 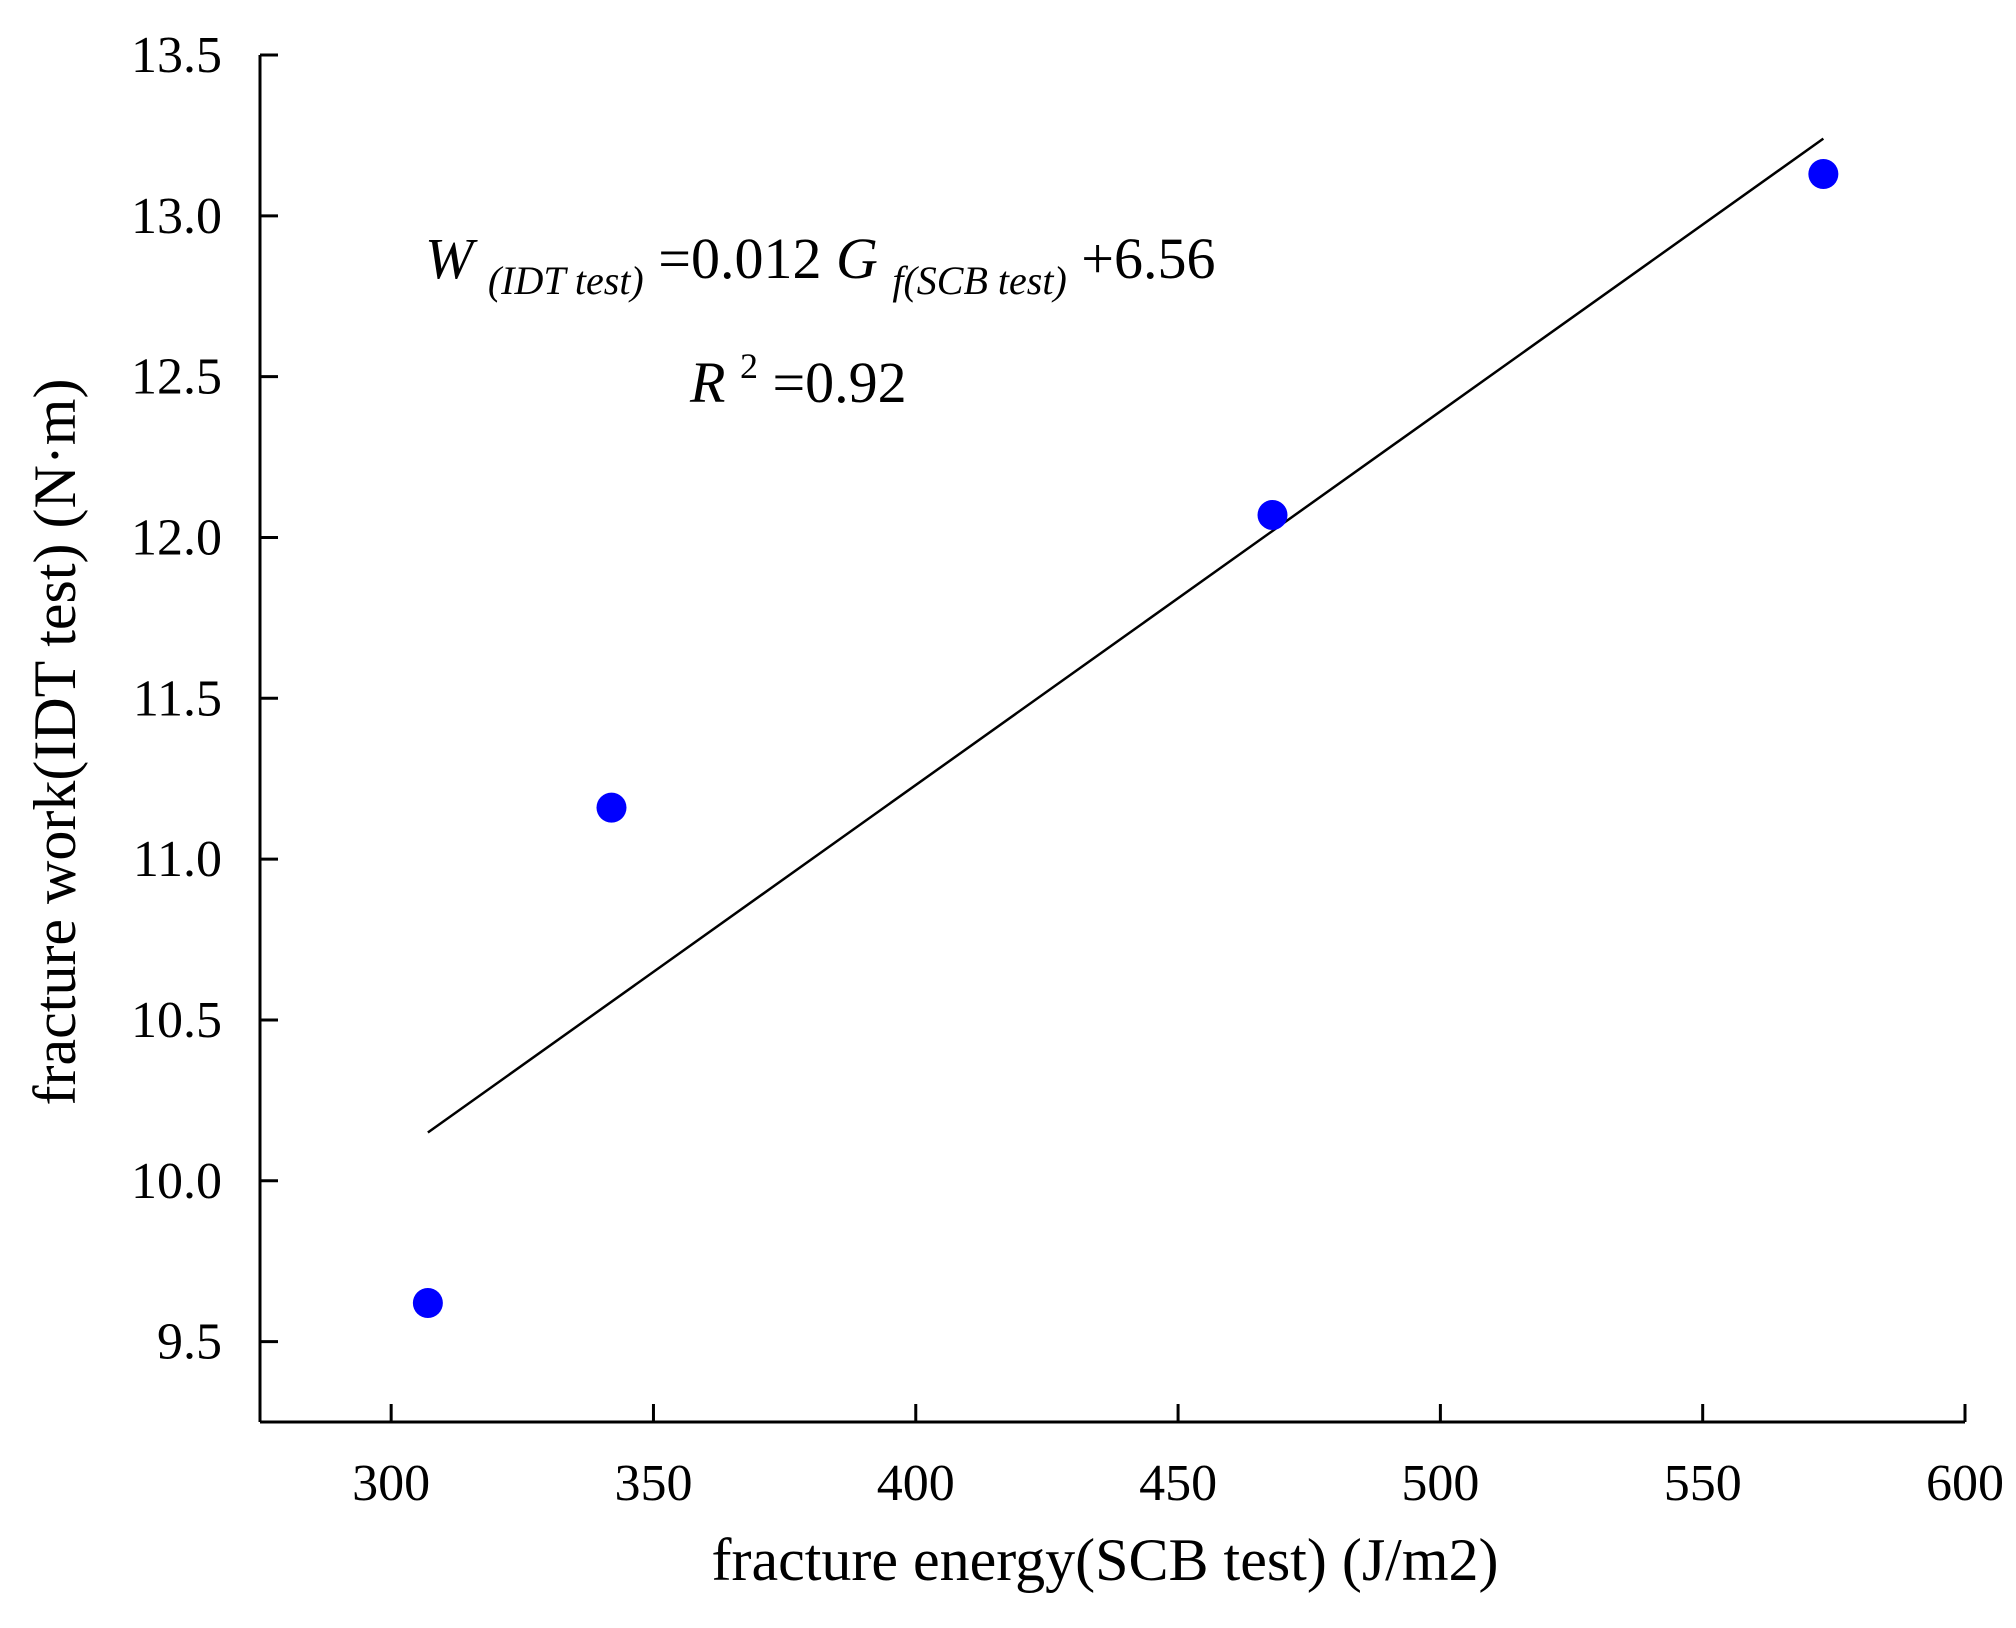 I want to click on y-tick-label: 13.5, so click(x=176, y=55).